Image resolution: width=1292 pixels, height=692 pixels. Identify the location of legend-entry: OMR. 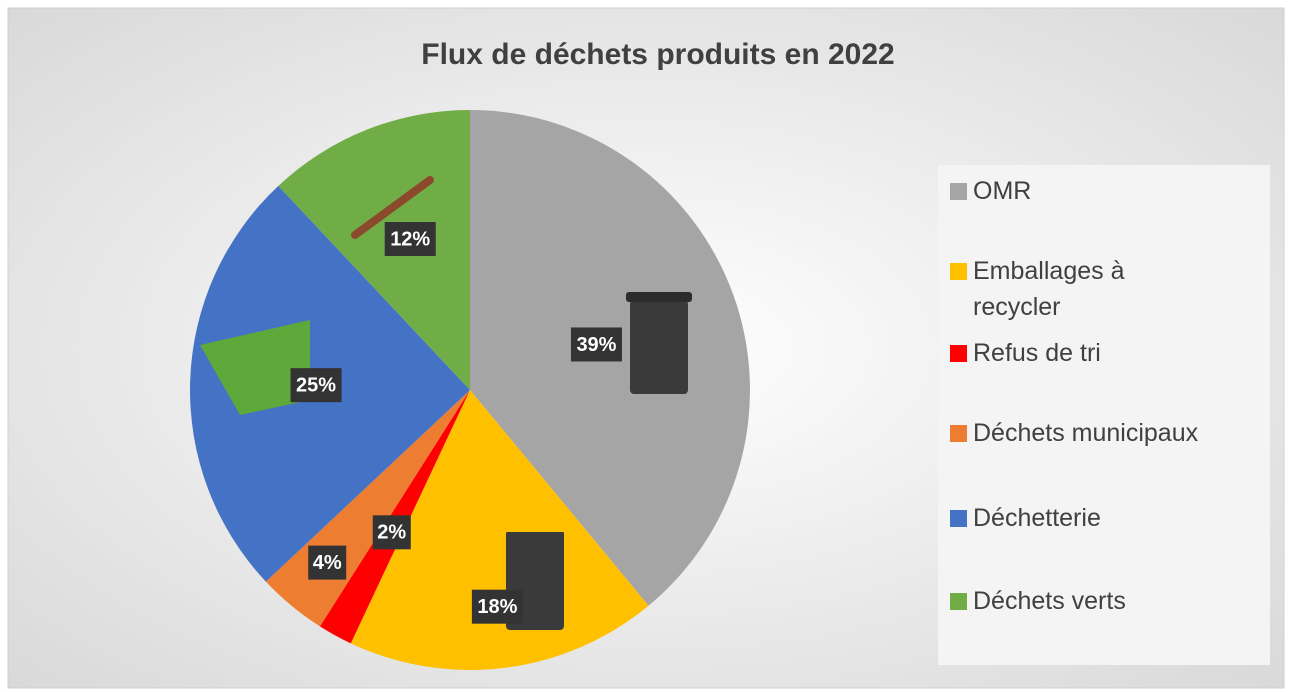
(1110, 191).